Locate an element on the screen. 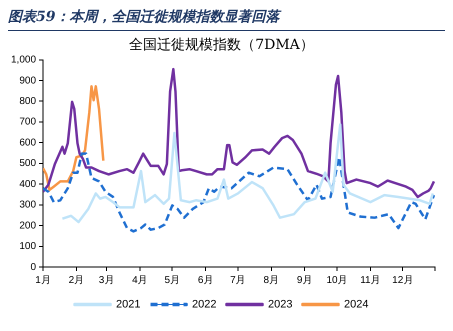 Image resolution: width=453 pixels, height=331 pixels. legend-label: 2021 is located at coordinates (128, 304).